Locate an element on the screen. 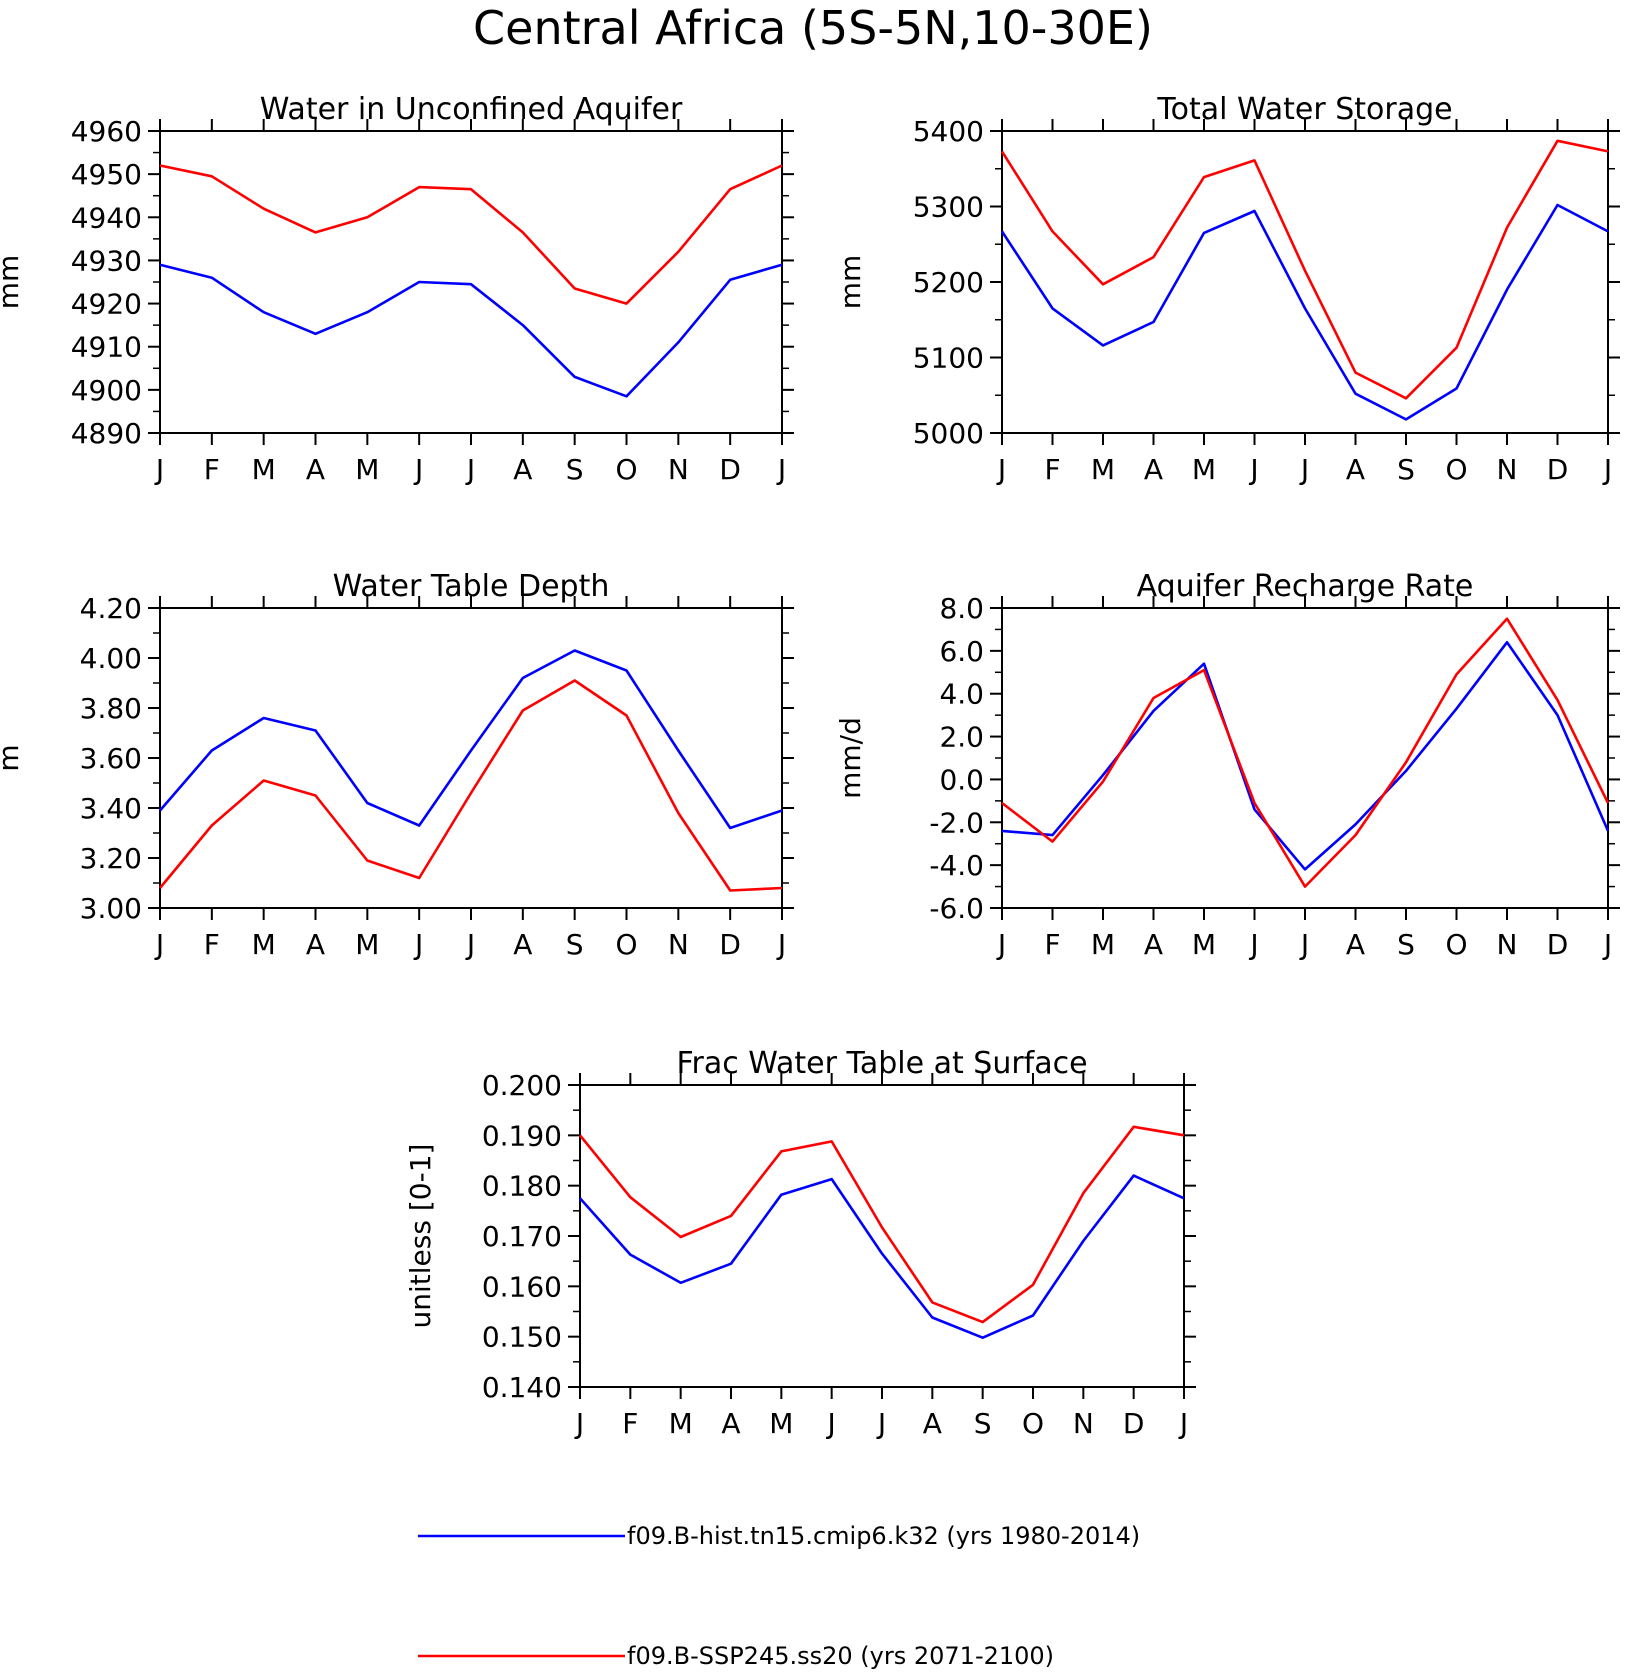 The image size is (1626, 1672). legend-entry-ssp: f09.B-SSP245.ss20 (yrs 2071-2100) is located at coordinates (736, 1656).